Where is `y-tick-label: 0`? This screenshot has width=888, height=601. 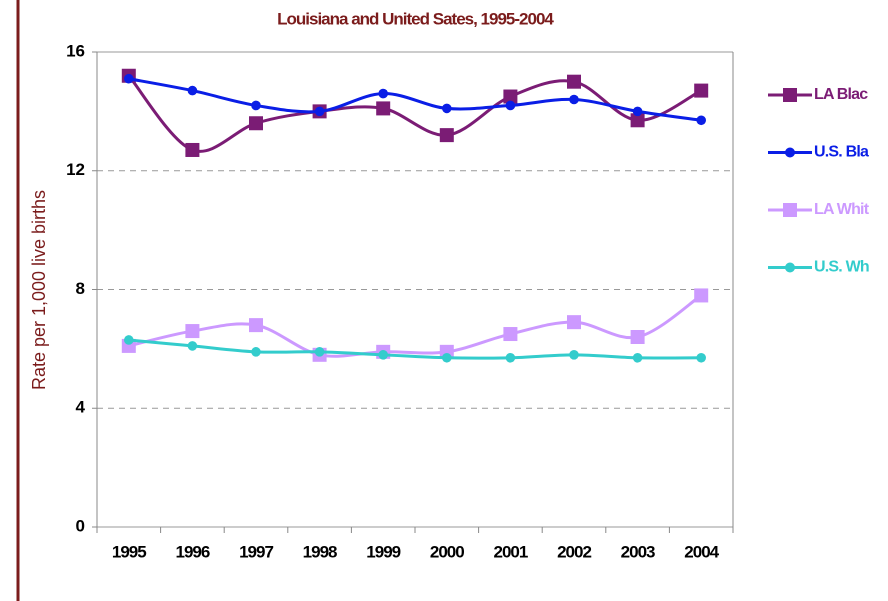 y-tick-label: 0 is located at coordinates (80, 525).